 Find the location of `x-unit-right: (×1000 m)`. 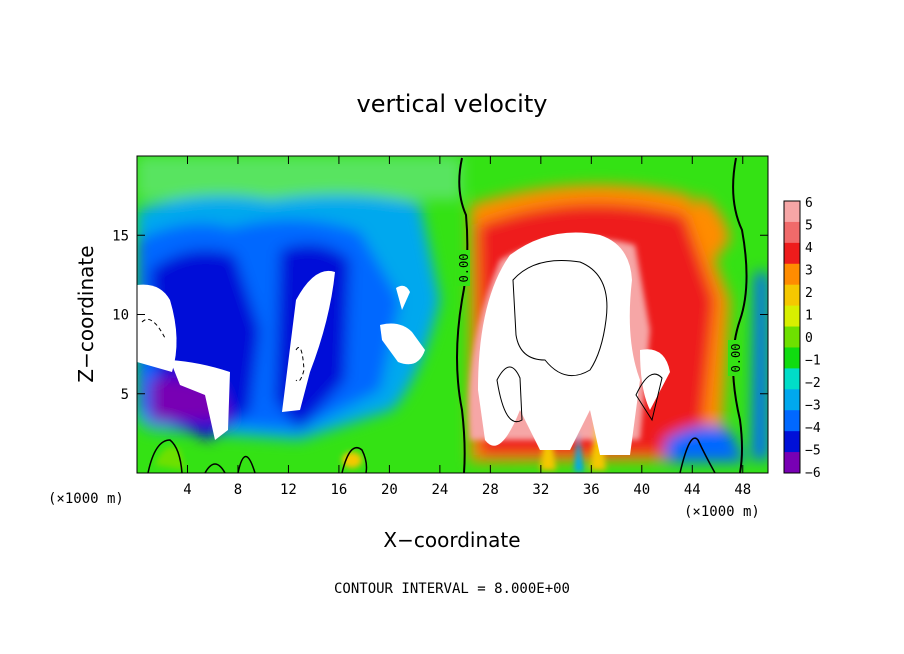

x-unit-right: (×1000 m) is located at coordinates (722, 512).